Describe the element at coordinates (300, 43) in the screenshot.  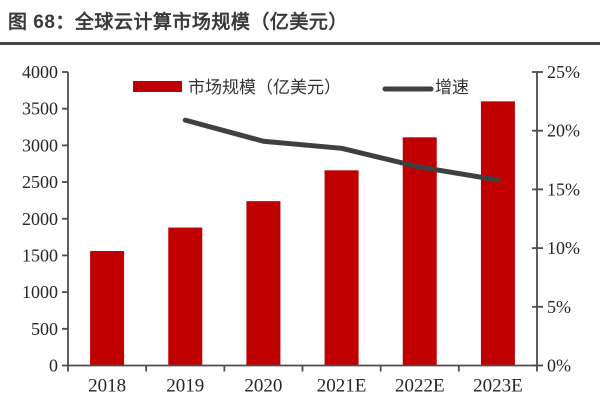
I see `title-underline` at that location.